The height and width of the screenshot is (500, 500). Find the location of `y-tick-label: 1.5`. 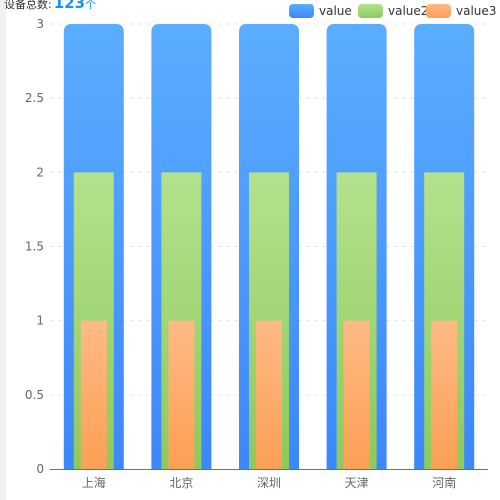

y-tick-label: 1.5 is located at coordinates (34, 247).